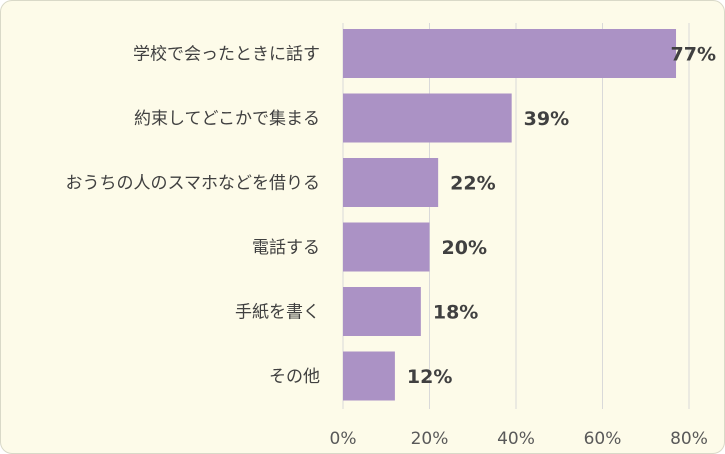 The width and height of the screenshot is (725, 454). What do you see at coordinates (294, 377) in the screenshot?
I see `category-label-5: その他` at bounding box center [294, 377].